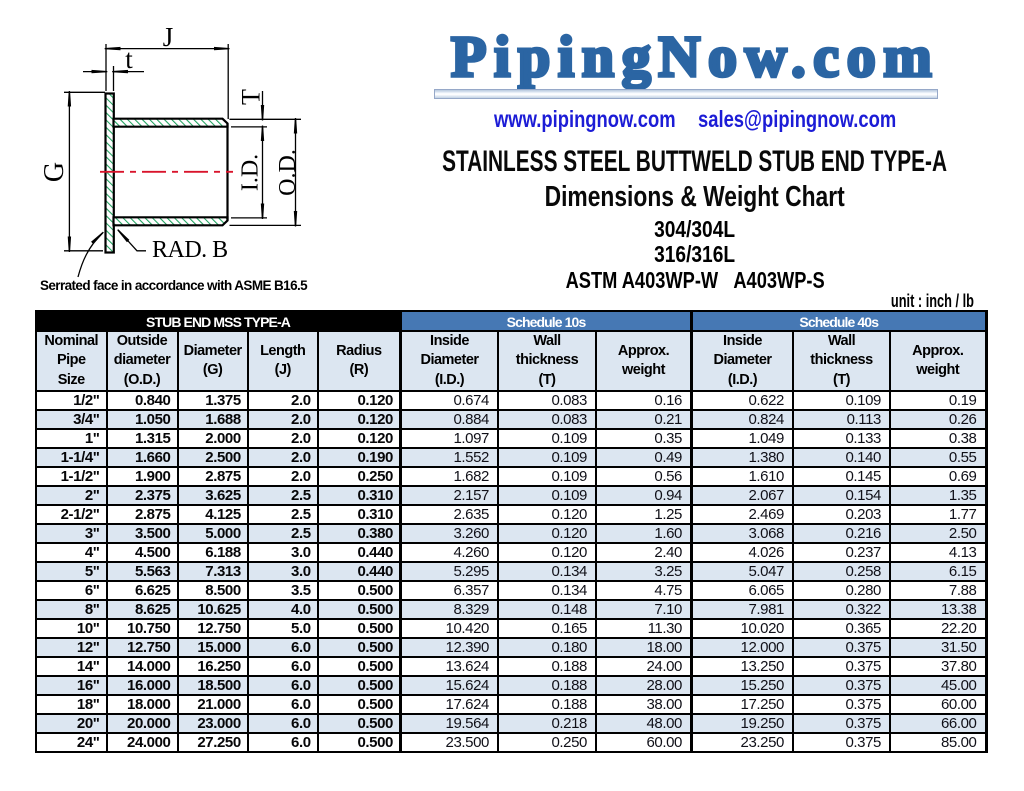  Describe the element at coordinates (168, 37) in the screenshot. I see `svg-text: J` at that location.